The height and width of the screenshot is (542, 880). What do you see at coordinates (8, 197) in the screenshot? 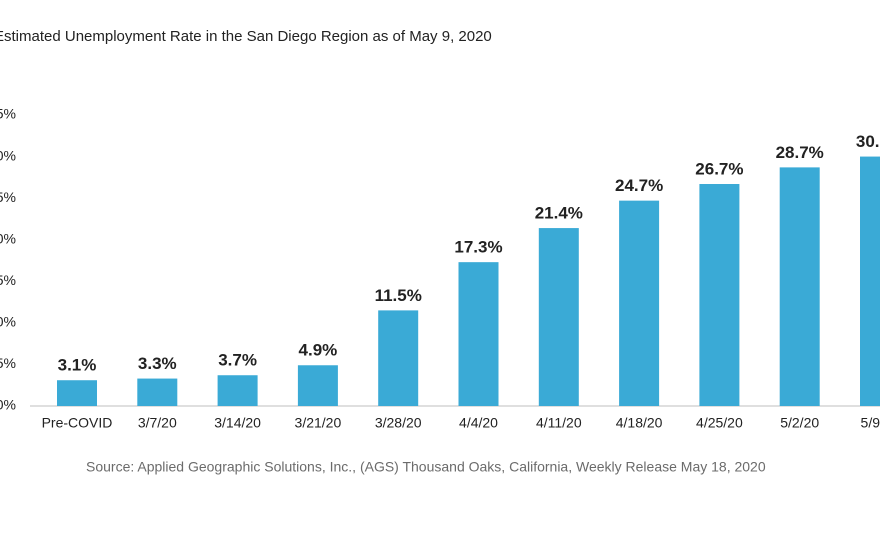
I see `y-tick-label: 25%` at bounding box center [8, 197].